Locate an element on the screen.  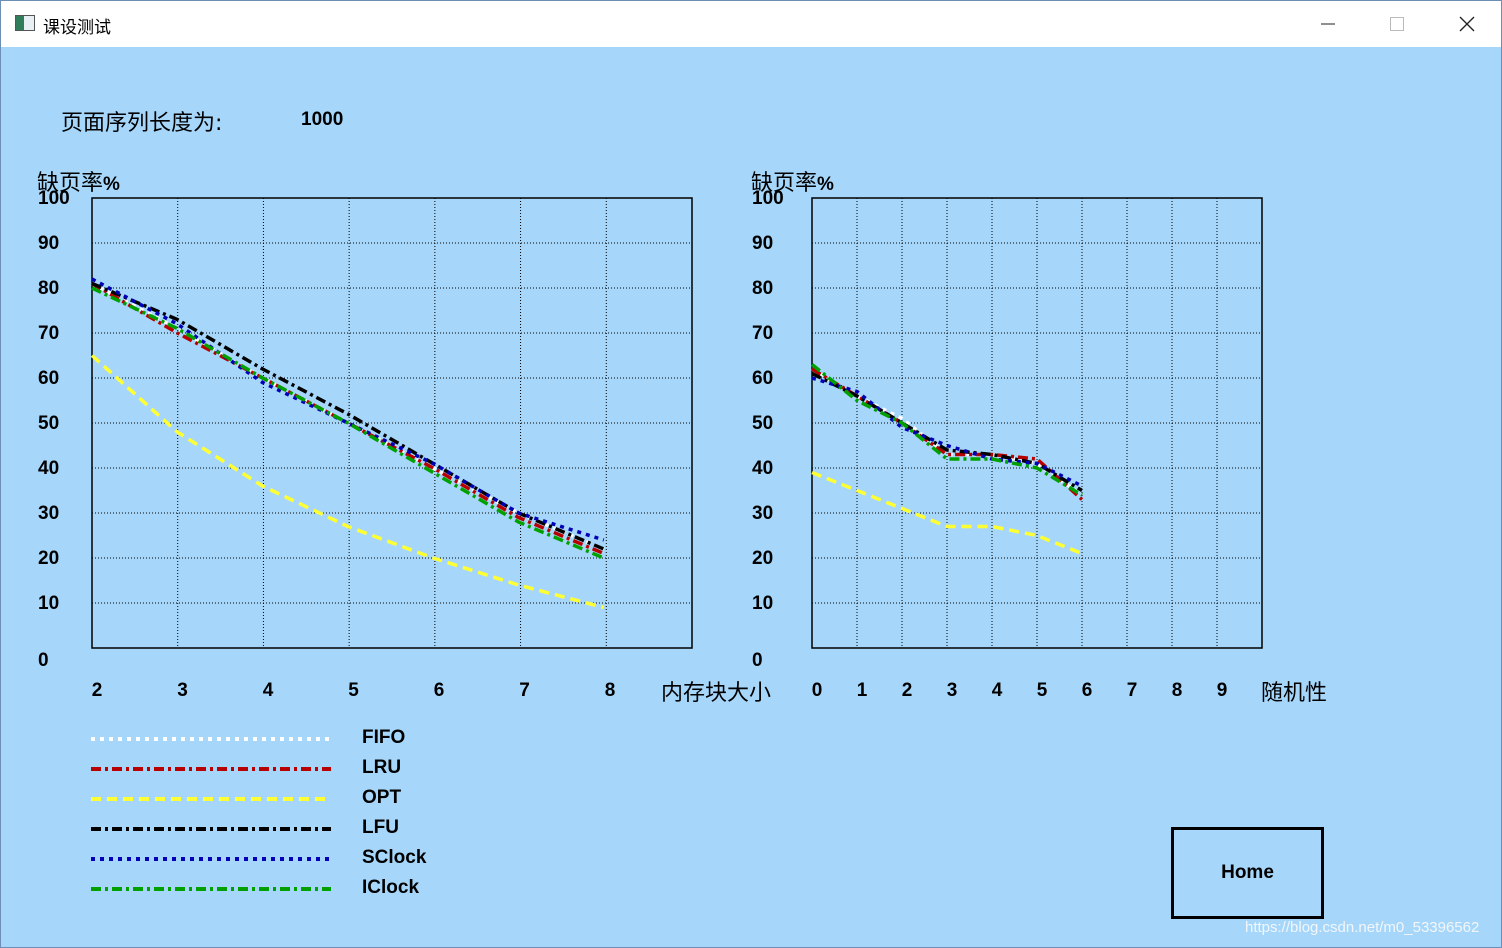
minimize-button is located at coordinates (1328, 24).